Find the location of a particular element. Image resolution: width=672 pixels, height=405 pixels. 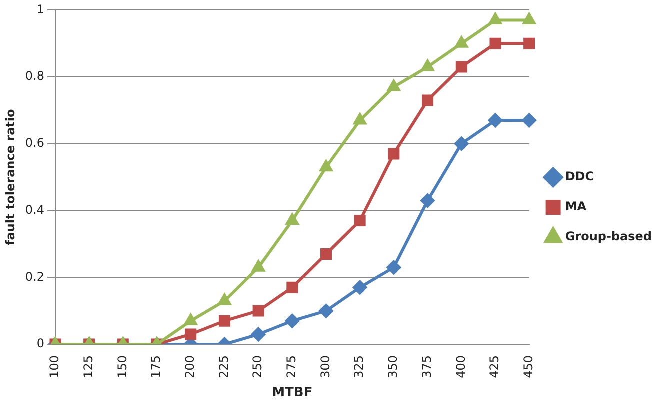

y-tick-label: 0.8 is located at coordinates (34, 76).